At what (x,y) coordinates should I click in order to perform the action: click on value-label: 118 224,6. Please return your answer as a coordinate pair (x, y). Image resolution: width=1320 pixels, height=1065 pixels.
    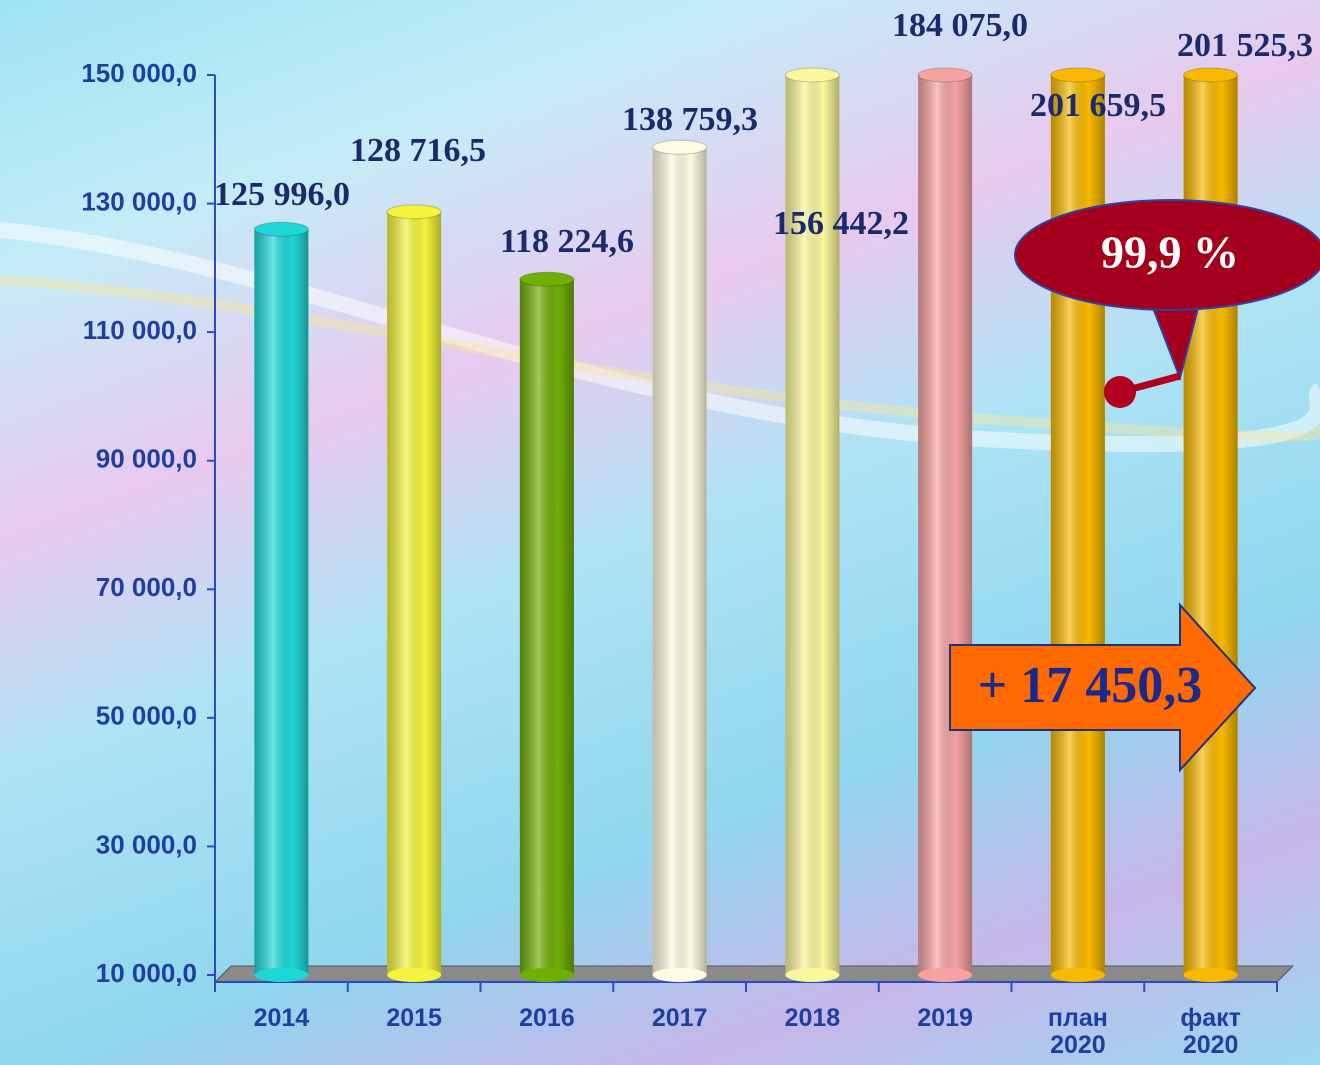
    Looking at the image, I should click on (567, 241).